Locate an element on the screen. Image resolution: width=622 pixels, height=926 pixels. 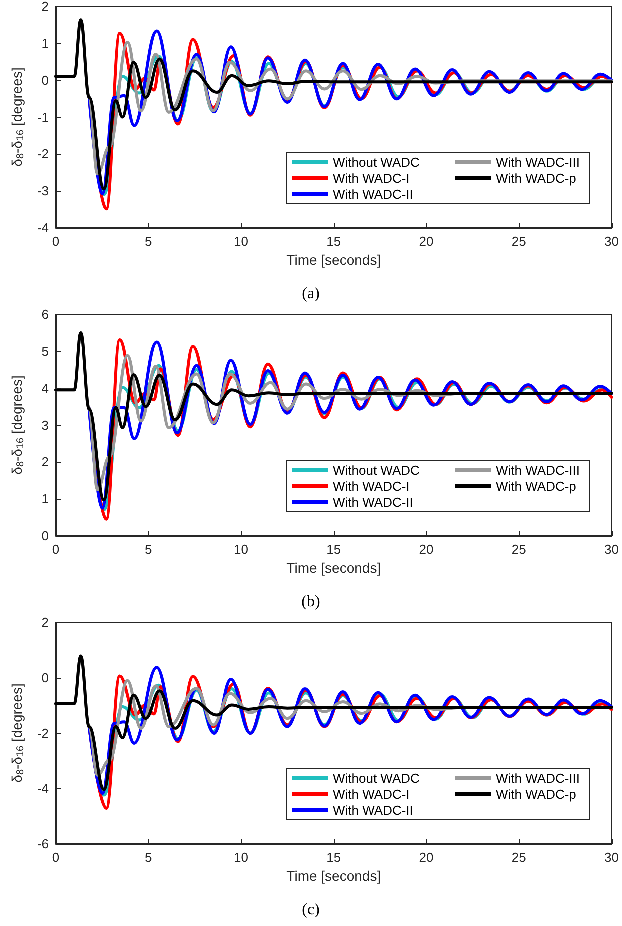
y-tick-label: 3 is located at coordinates (45, 425).